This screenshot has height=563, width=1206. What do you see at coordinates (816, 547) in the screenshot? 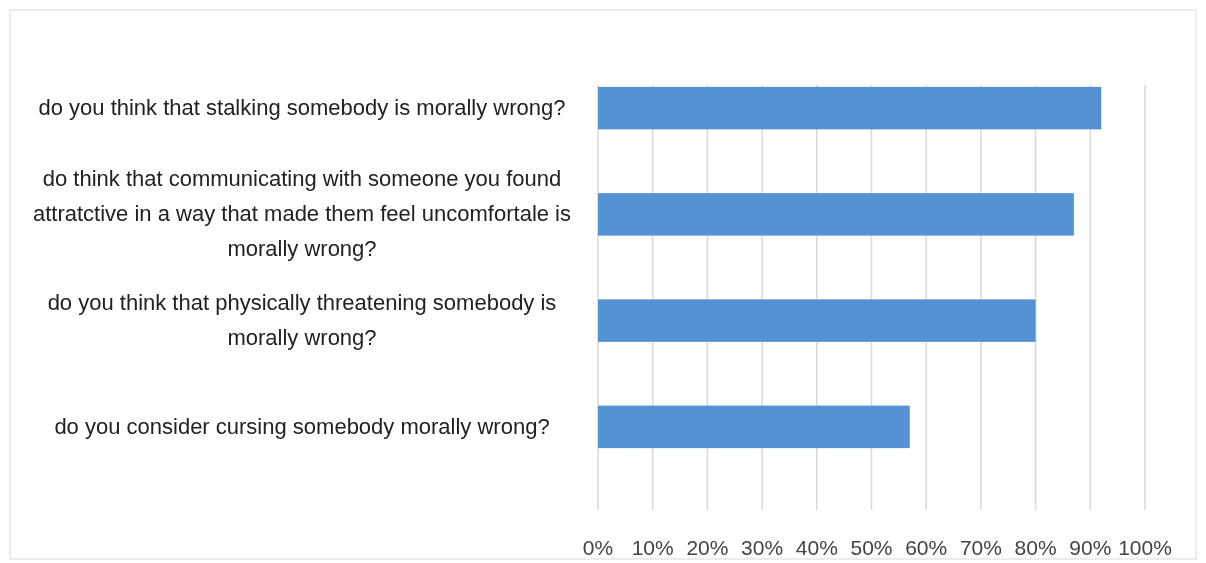
I see `x-tick-label: 40%` at bounding box center [816, 547].